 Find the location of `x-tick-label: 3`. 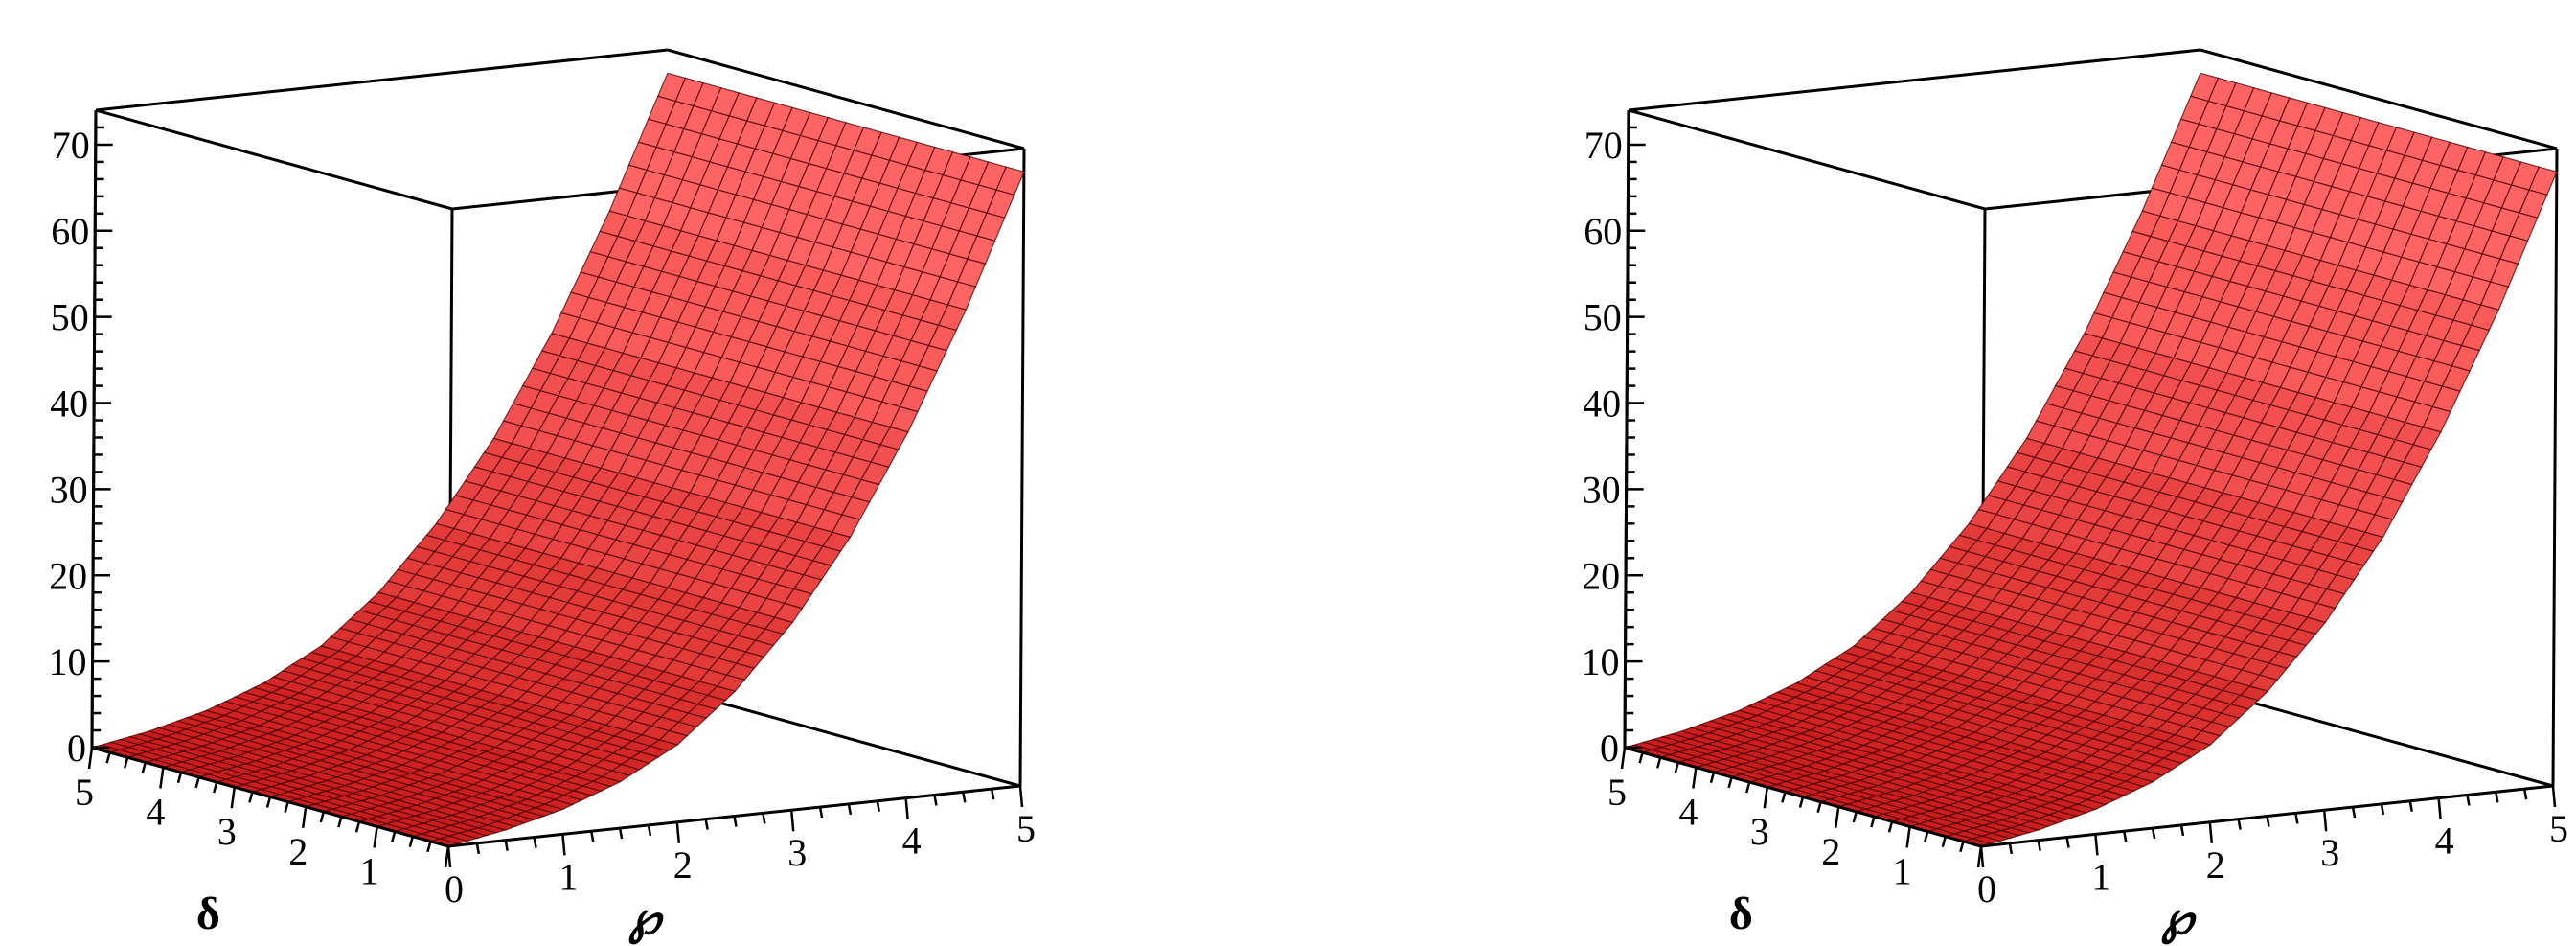

x-tick-label: 3 is located at coordinates (2329, 852).